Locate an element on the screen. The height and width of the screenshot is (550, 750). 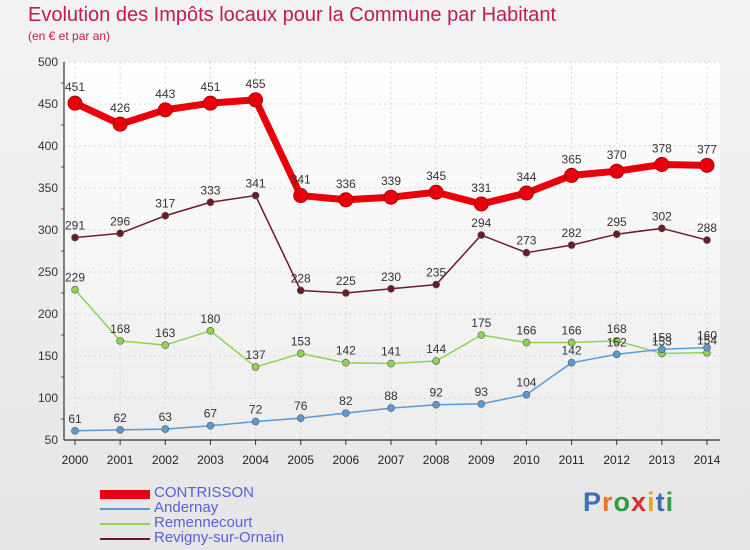
x-tick-label-2005: 2005 is located at coordinates (300, 460).